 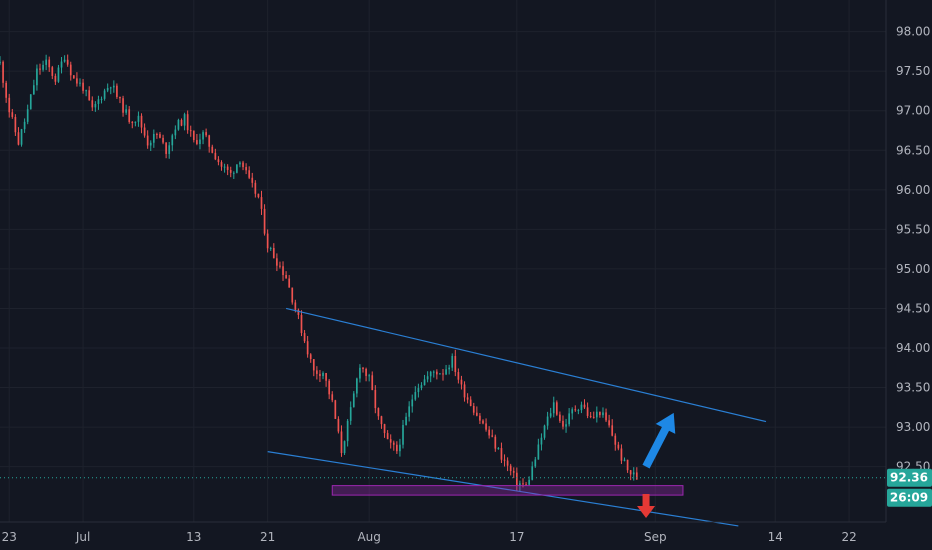 I want to click on time-tick-label: 17, so click(x=516, y=537).